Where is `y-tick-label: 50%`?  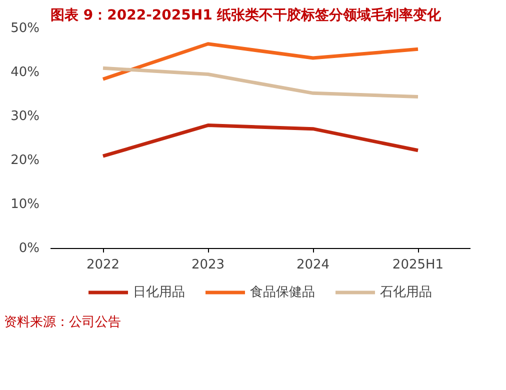 y-tick-label: 50% is located at coordinates (25, 28).